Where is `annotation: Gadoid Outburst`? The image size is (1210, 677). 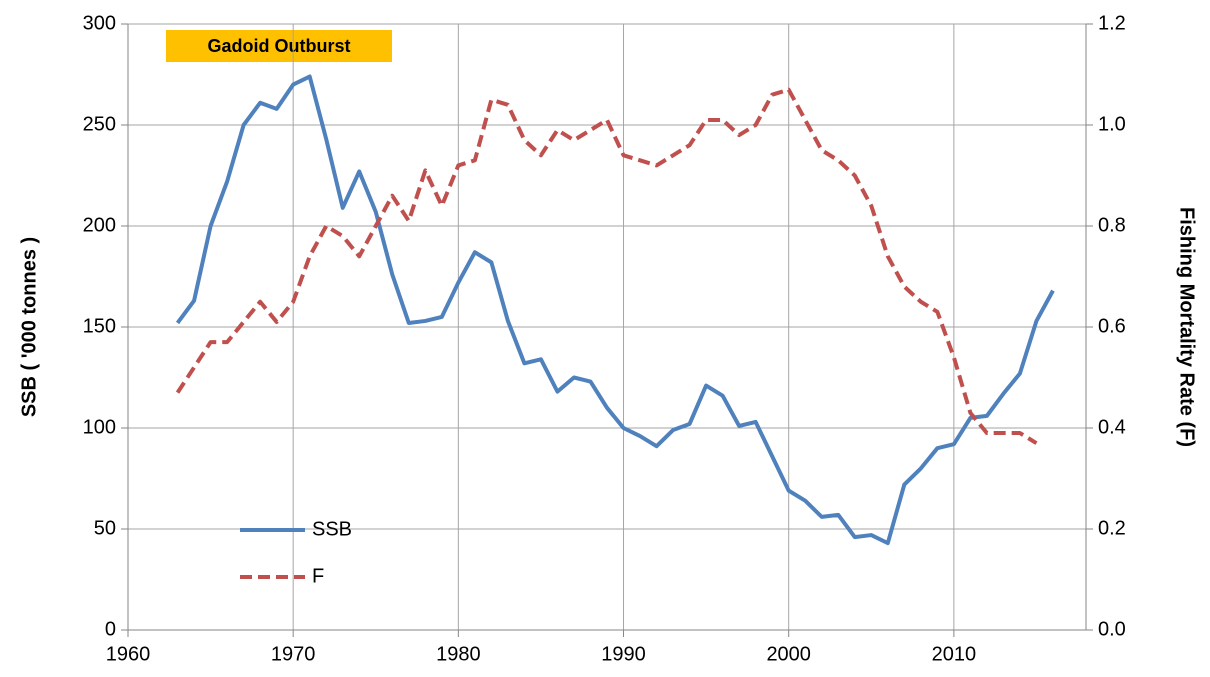 annotation: Gadoid Outburst is located at coordinates (279, 46).